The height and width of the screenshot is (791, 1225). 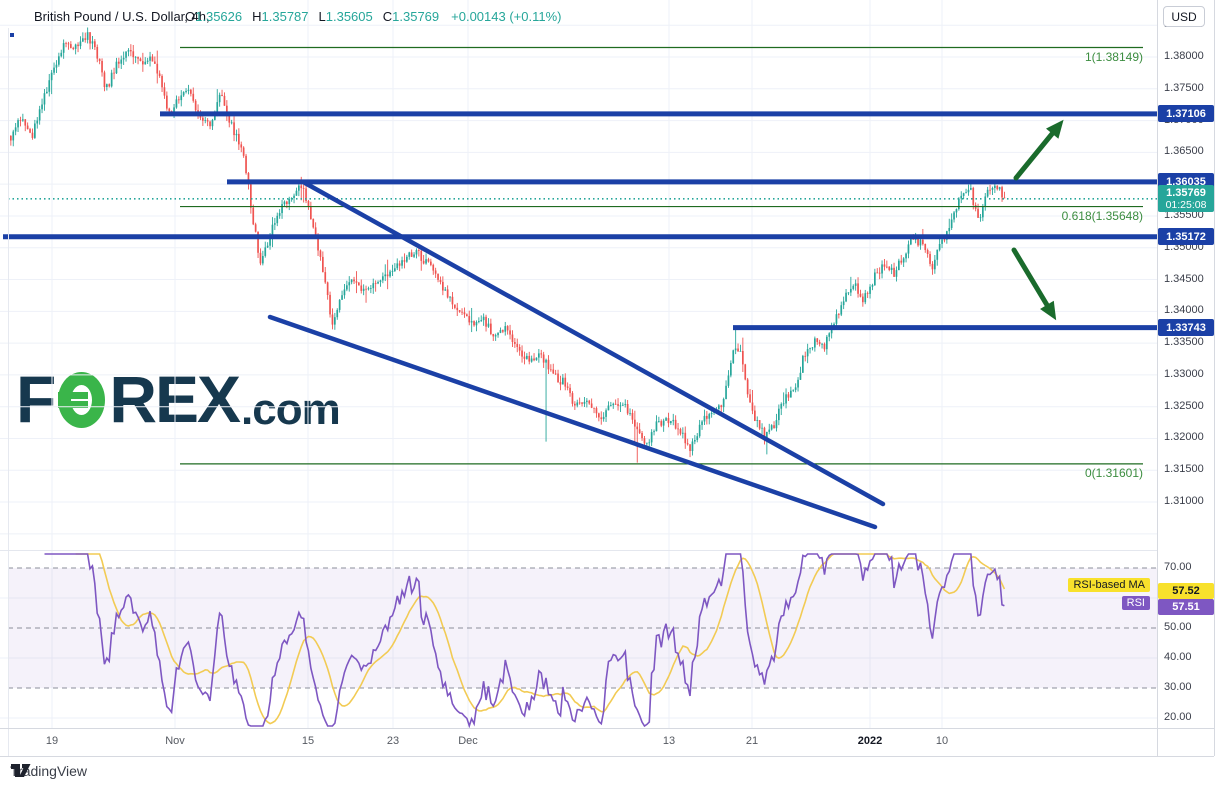 What do you see at coordinates (393, 741) in the screenshot?
I see `time-label: 23` at bounding box center [393, 741].